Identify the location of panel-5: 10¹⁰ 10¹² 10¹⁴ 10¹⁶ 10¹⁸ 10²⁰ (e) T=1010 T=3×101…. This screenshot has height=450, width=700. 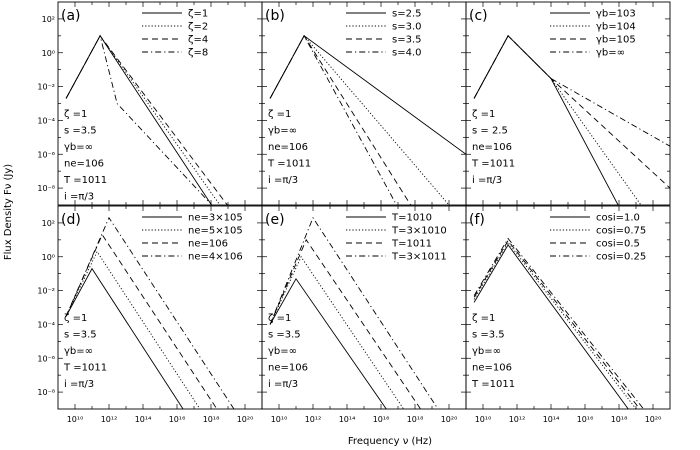
(364, 314).